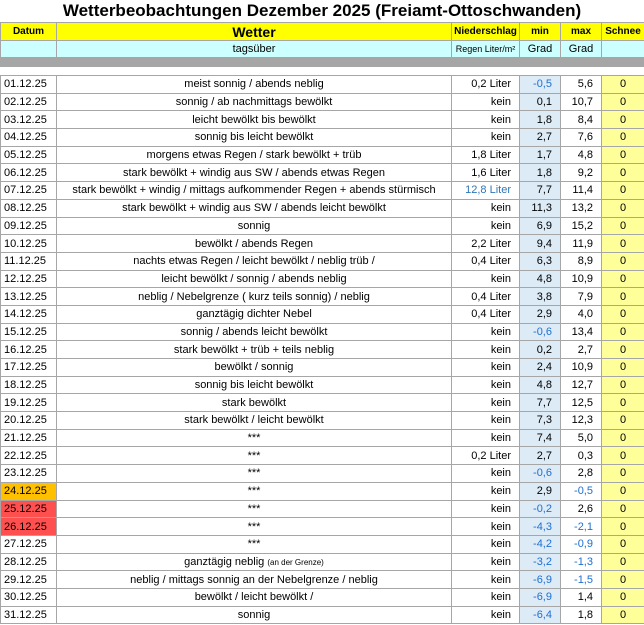 The image size is (644, 625). What do you see at coordinates (581, 349) in the screenshot?
I see `max-cell: 2,7` at bounding box center [581, 349].